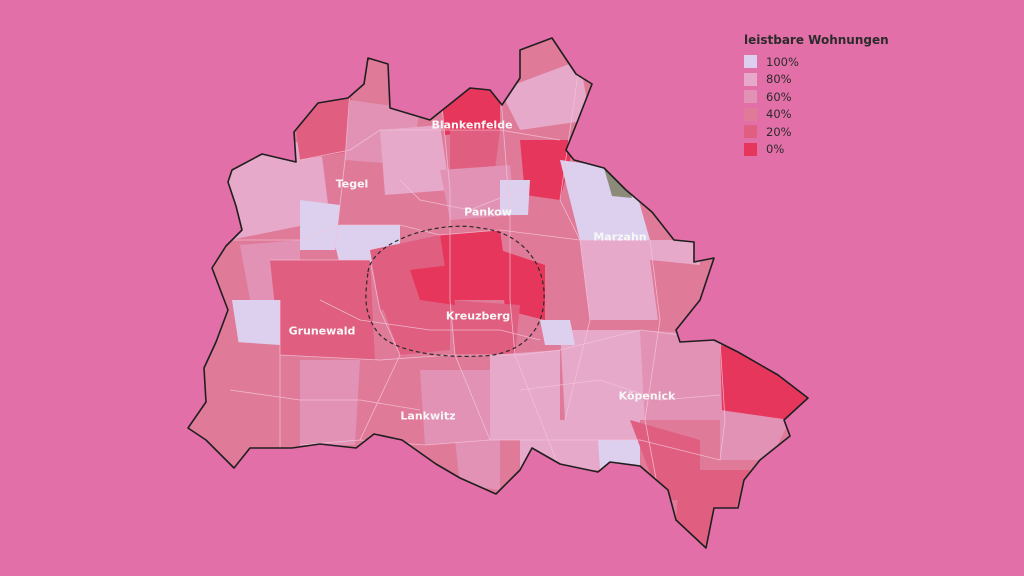 The image size is (1024, 576). What do you see at coordinates (816, 62) in the screenshot?
I see `legend-item: 100%` at bounding box center [816, 62].